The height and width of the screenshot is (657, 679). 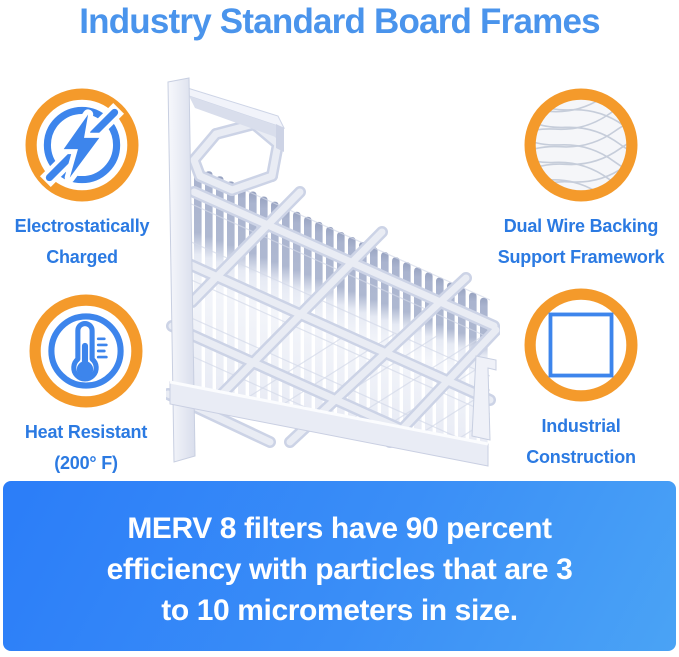 What do you see at coordinates (581, 345) in the screenshot?
I see `lattice-grid-icon` at bounding box center [581, 345].